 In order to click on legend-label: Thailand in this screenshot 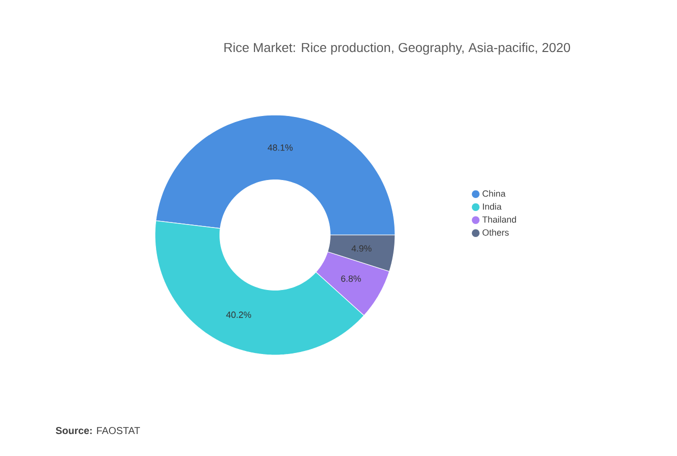, I will do `click(499, 219)`.